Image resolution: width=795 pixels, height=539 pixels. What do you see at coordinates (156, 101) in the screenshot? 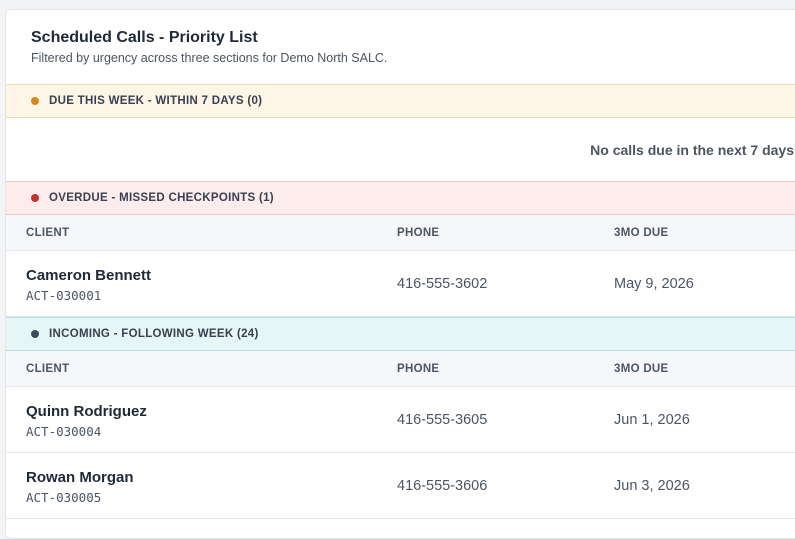
I see `section-due-label: DUE THIS WEEK - WITHIN 7 DAYS (0)` at bounding box center [156, 101].